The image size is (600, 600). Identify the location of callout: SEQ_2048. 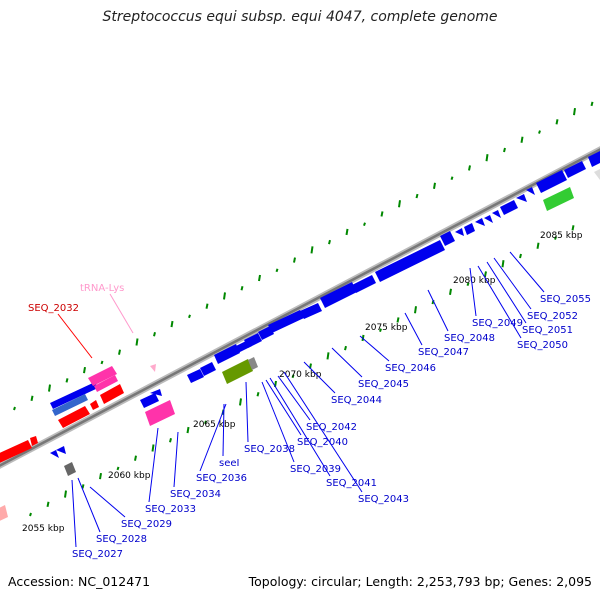
(461, 316).